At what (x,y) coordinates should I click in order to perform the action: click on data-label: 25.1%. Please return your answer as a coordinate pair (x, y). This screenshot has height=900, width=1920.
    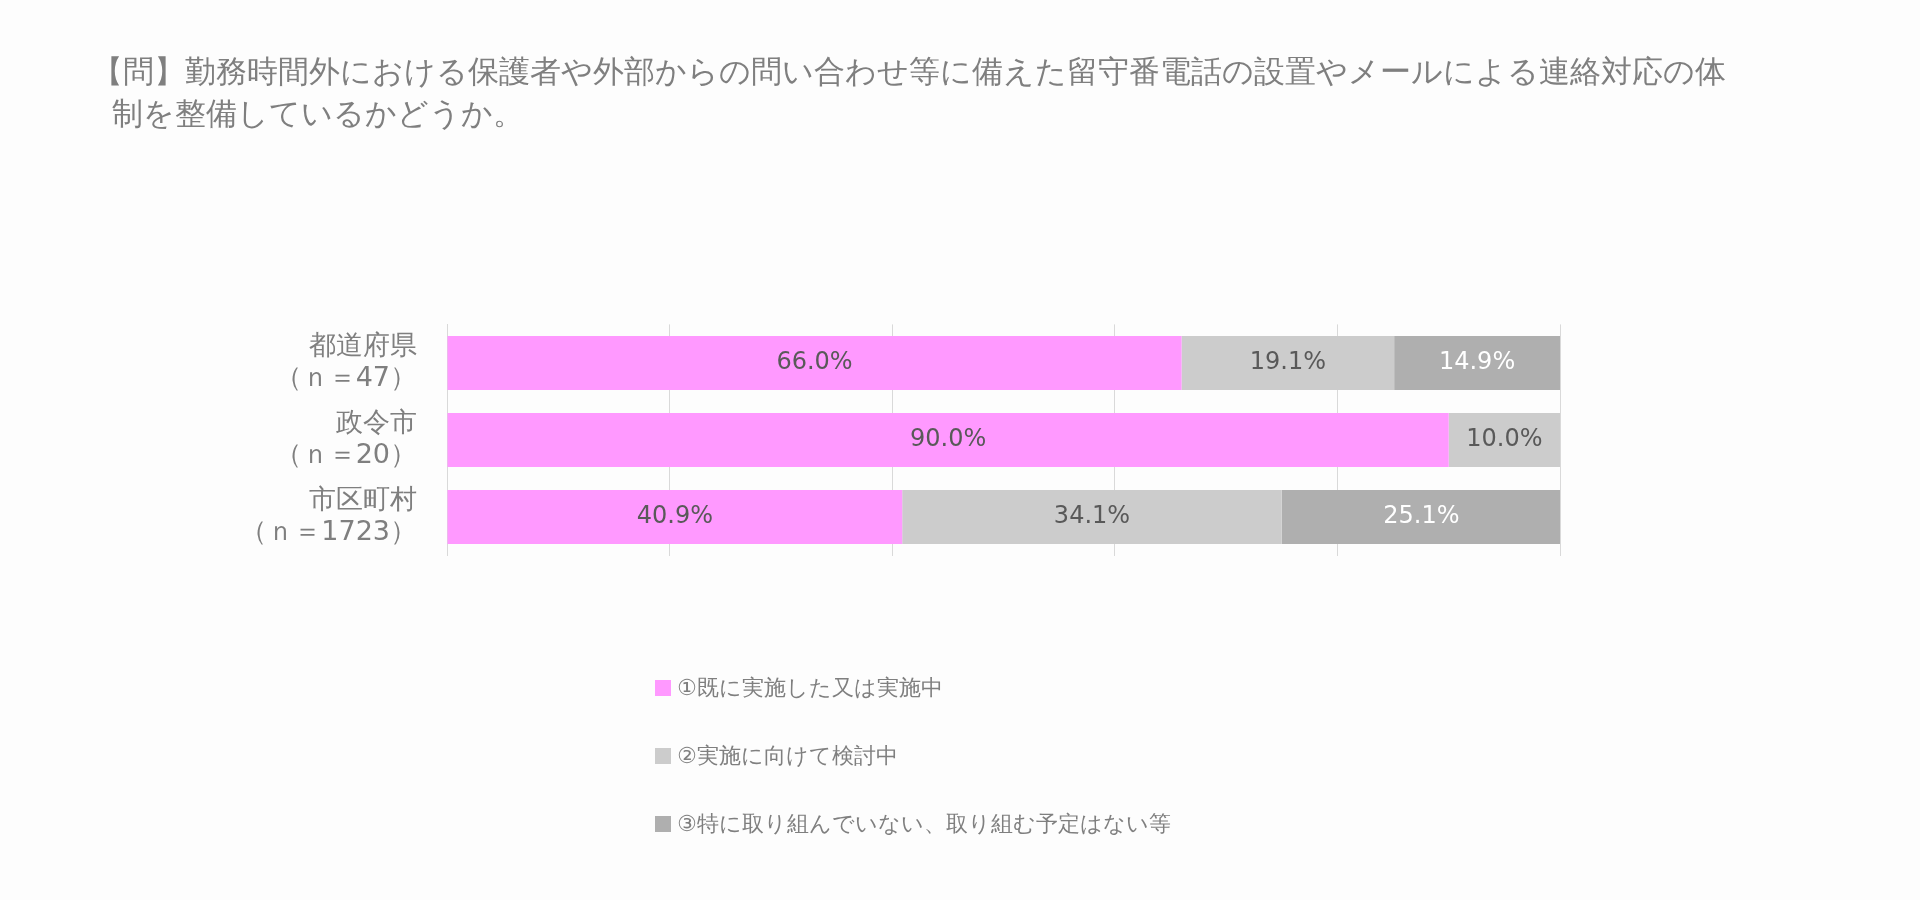
    Looking at the image, I should click on (1421, 515).